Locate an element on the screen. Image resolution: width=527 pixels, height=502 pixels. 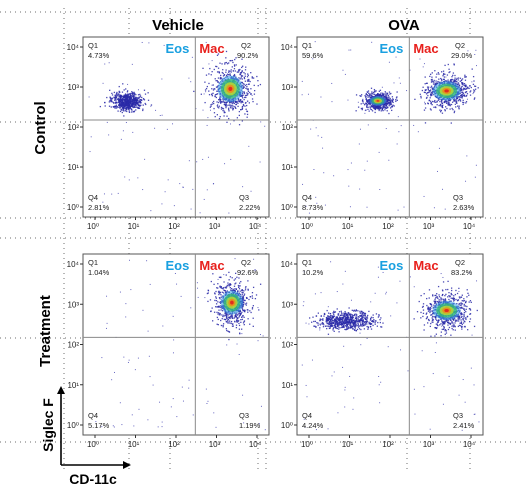
density-contour is located at coordinates (230, 88).